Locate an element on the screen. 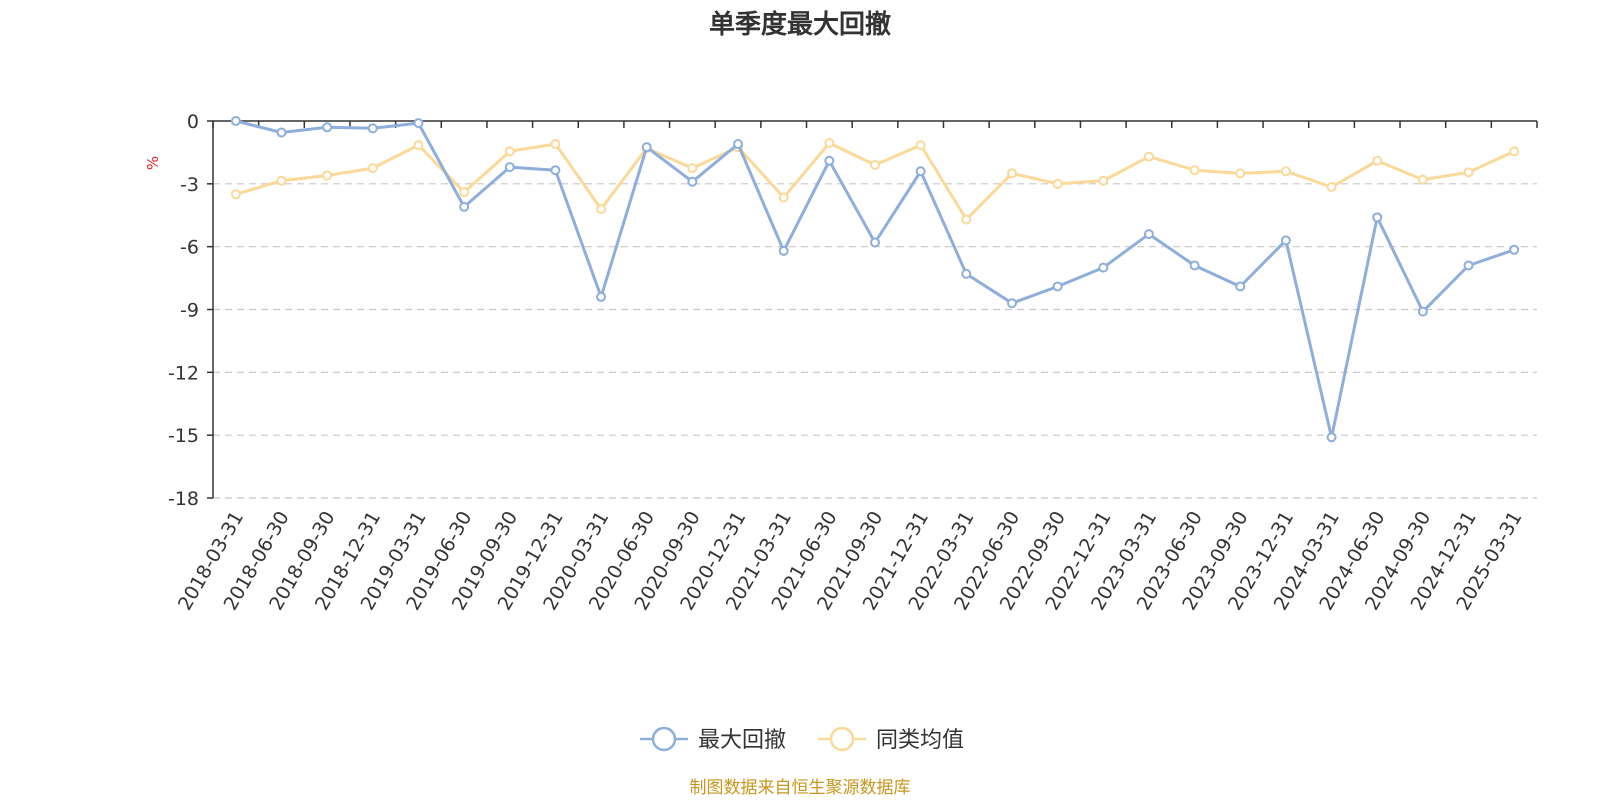  y-tick-label: -18 is located at coordinates (183, 499).